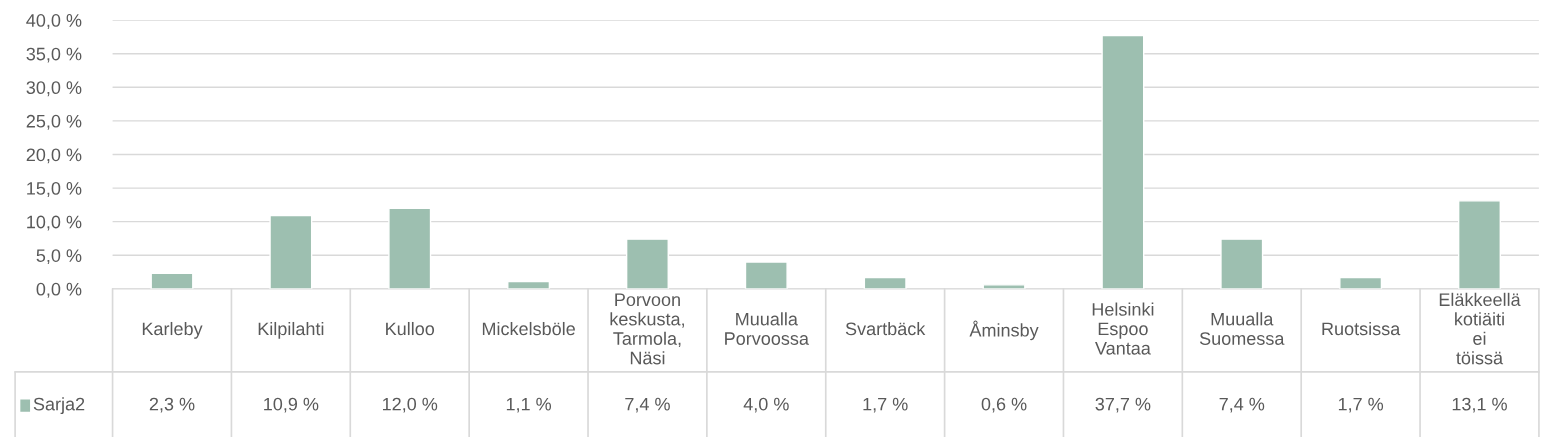  I want to click on data-label: 1,1 %, so click(529, 405).